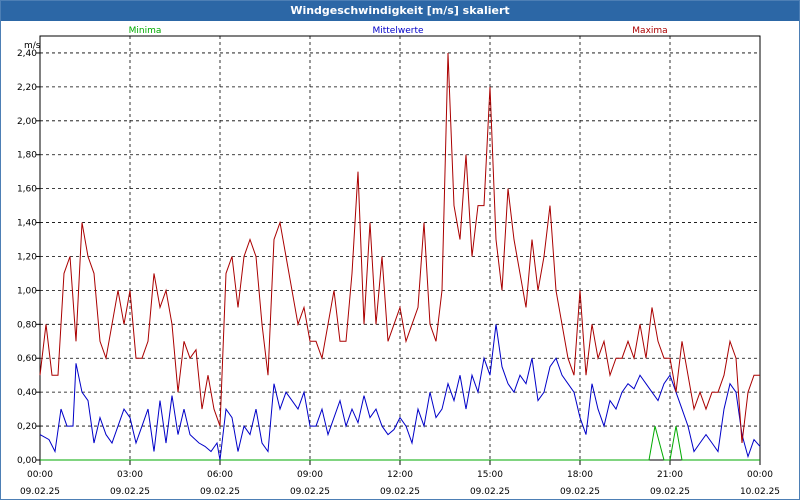  Describe the element at coordinates (490, 475) in the screenshot. I see `x-tick-time-label: 15:00` at that location.